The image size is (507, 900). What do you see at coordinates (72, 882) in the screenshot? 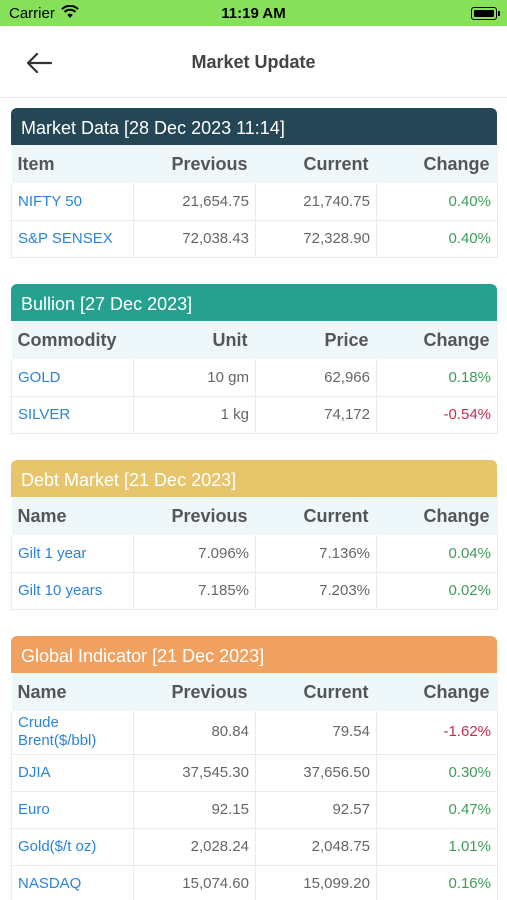
I see `row-name-link: NASDAQ` at bounding box center [72, 882].